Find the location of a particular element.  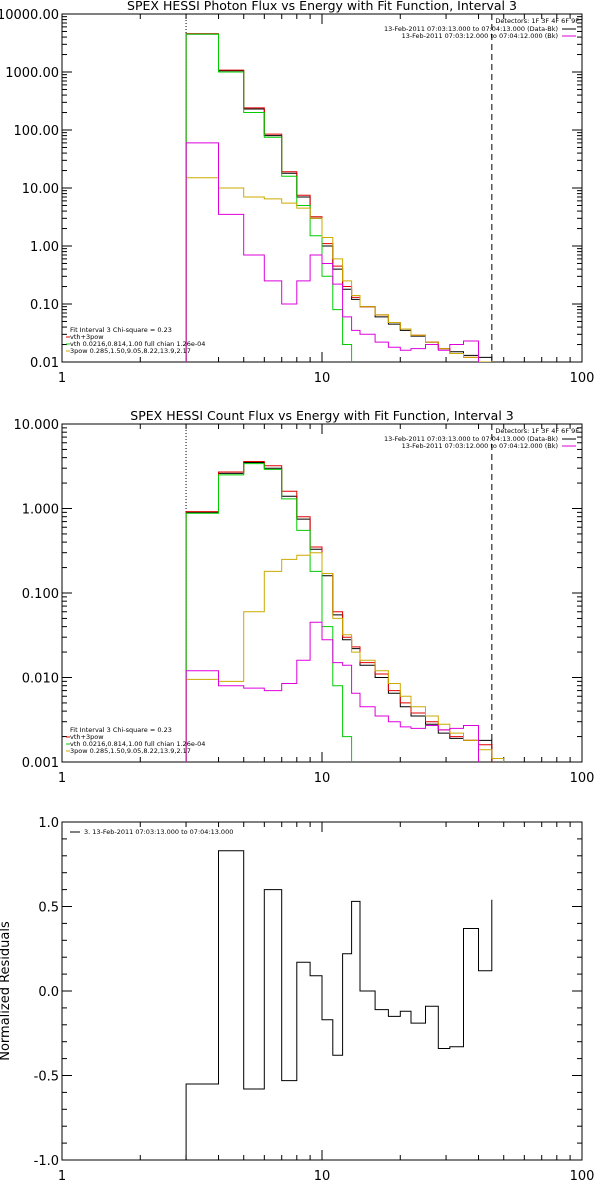

y-tick-label: 1.000 is located at coordinates (40, 510).